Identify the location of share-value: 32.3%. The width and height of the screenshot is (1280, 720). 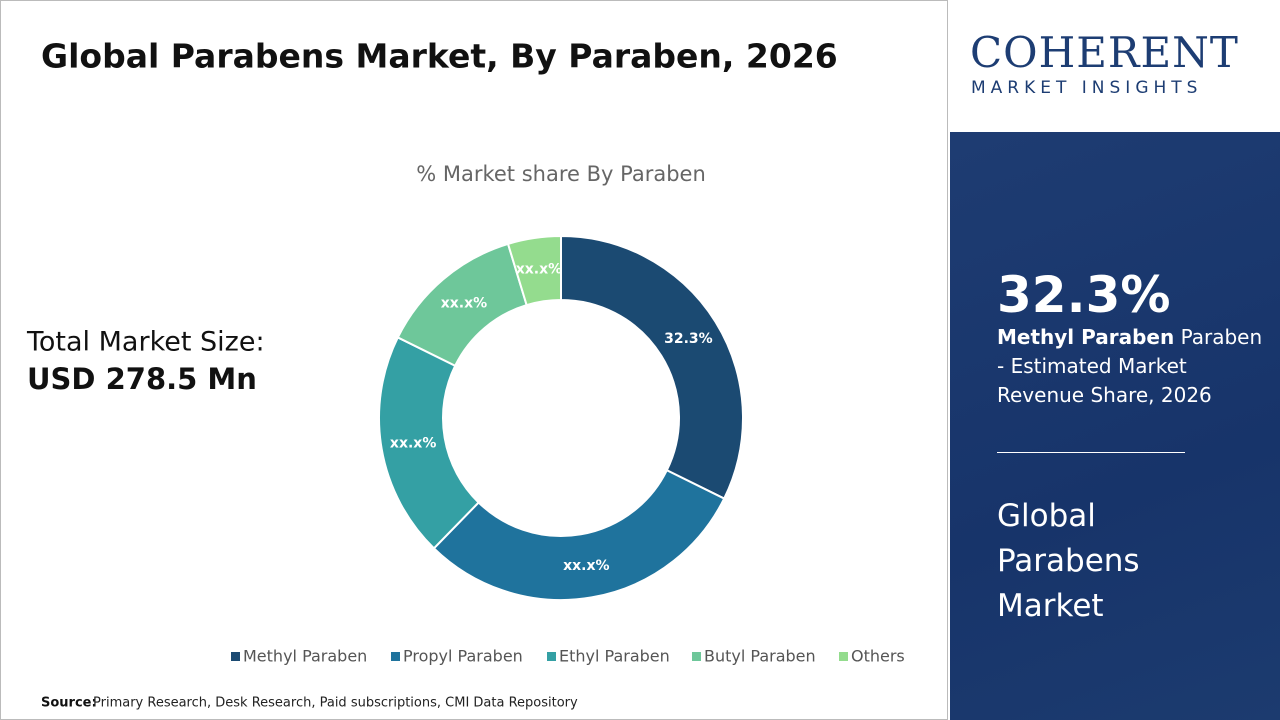
(1084, 295).